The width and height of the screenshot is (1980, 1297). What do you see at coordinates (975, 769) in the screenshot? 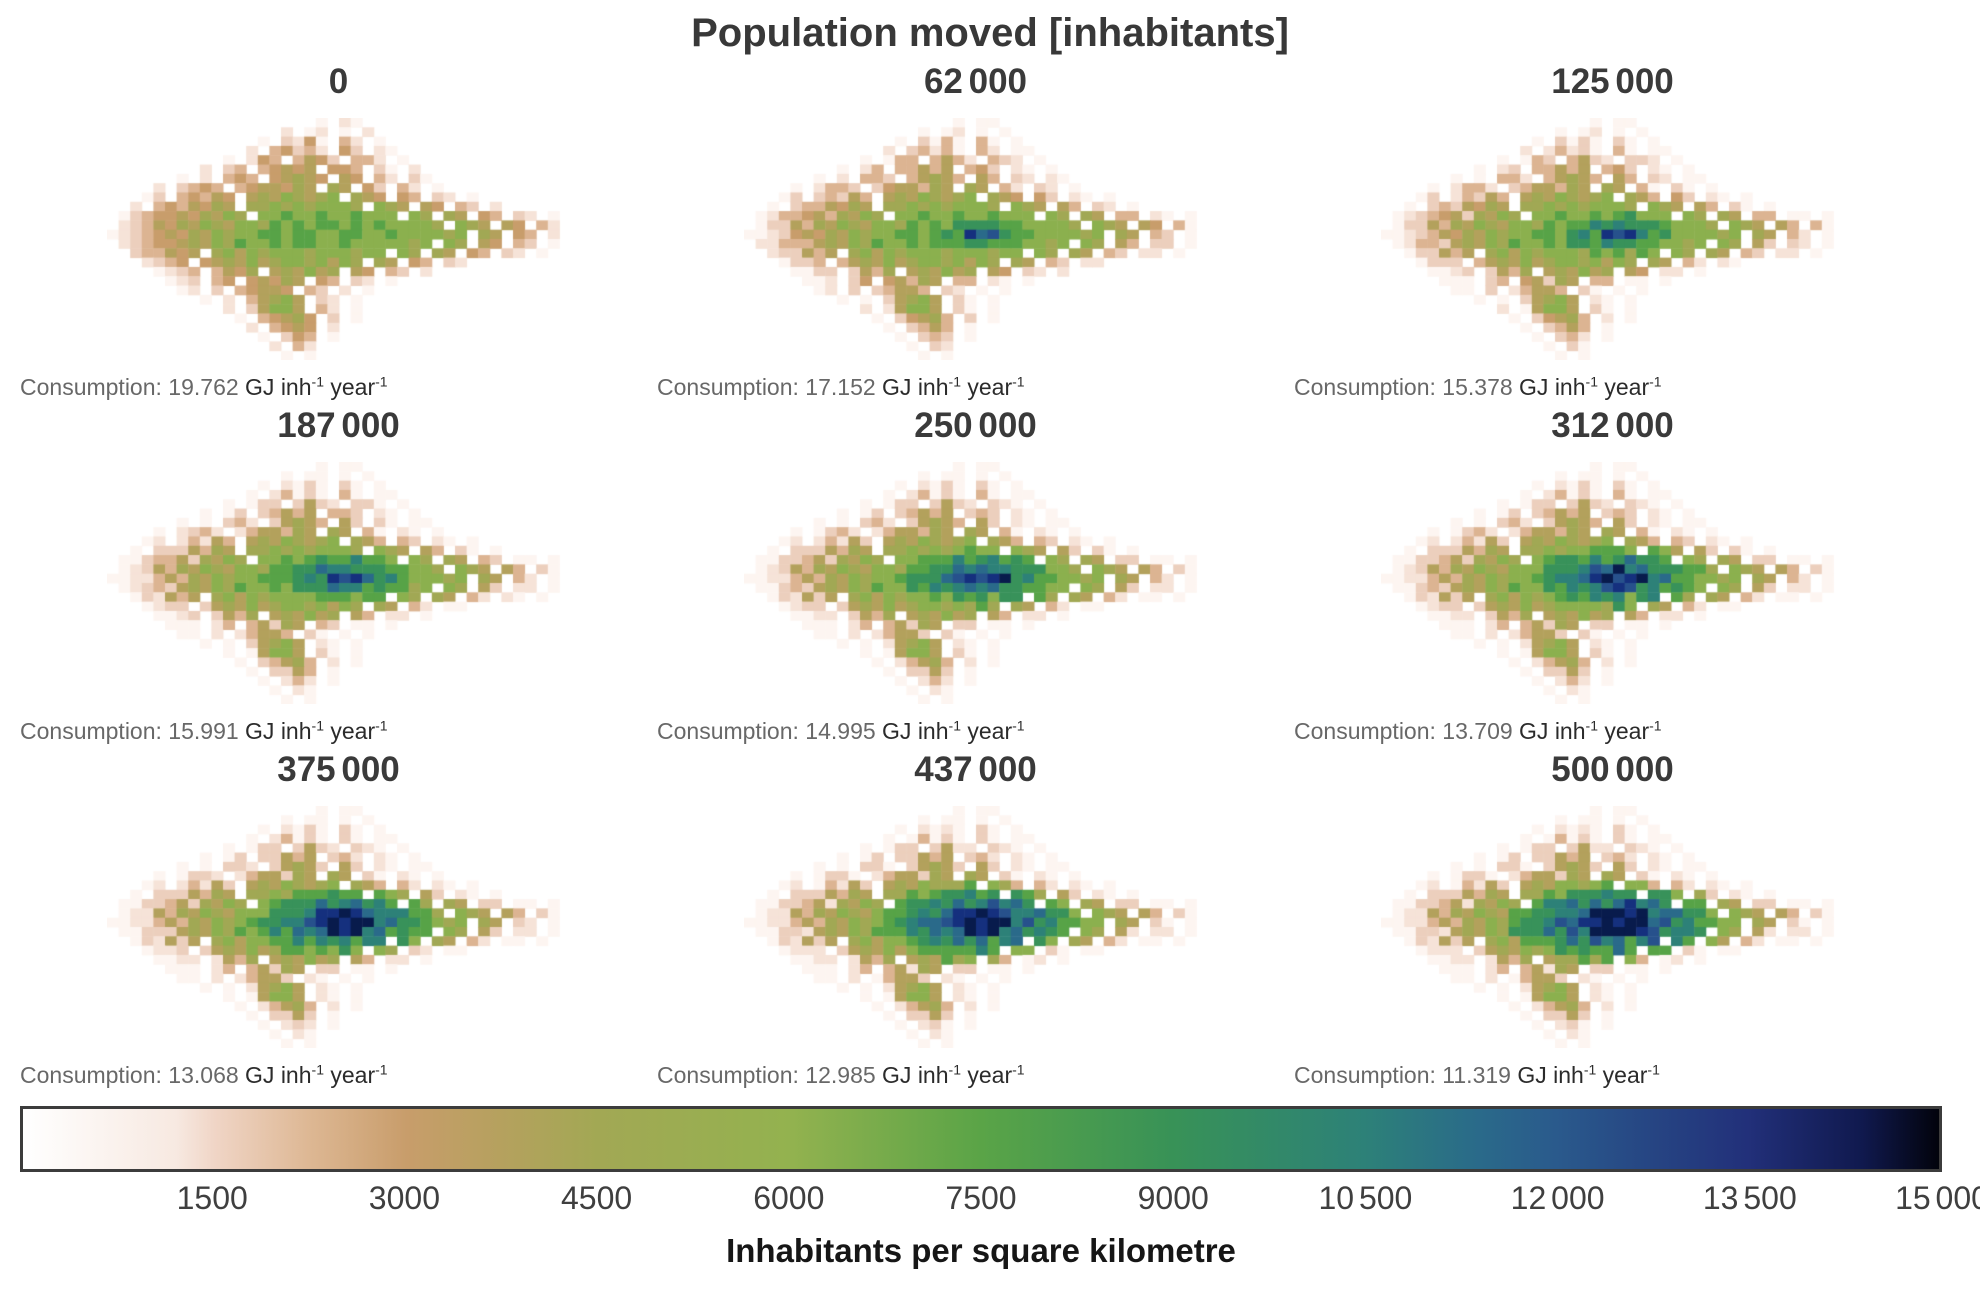
I see `panel-subtitle: 437 000` at bounding box center [975, 769].